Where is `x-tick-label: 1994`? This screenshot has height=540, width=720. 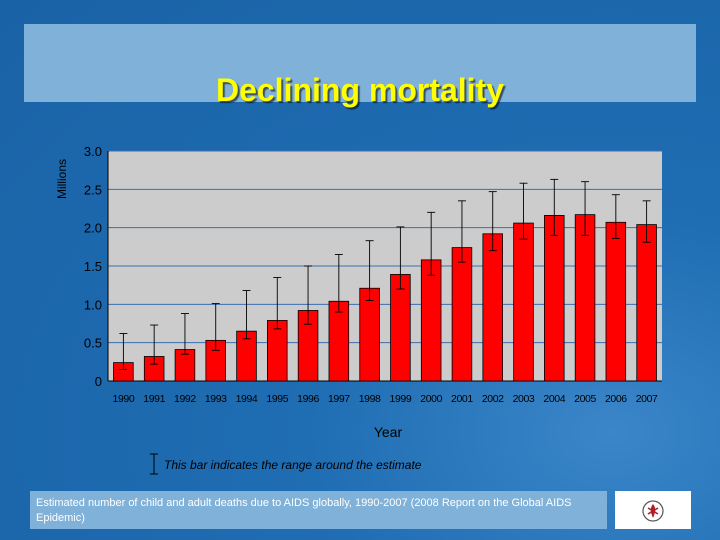 x-tick-label: 1994 is located at coordinates (247, 399).